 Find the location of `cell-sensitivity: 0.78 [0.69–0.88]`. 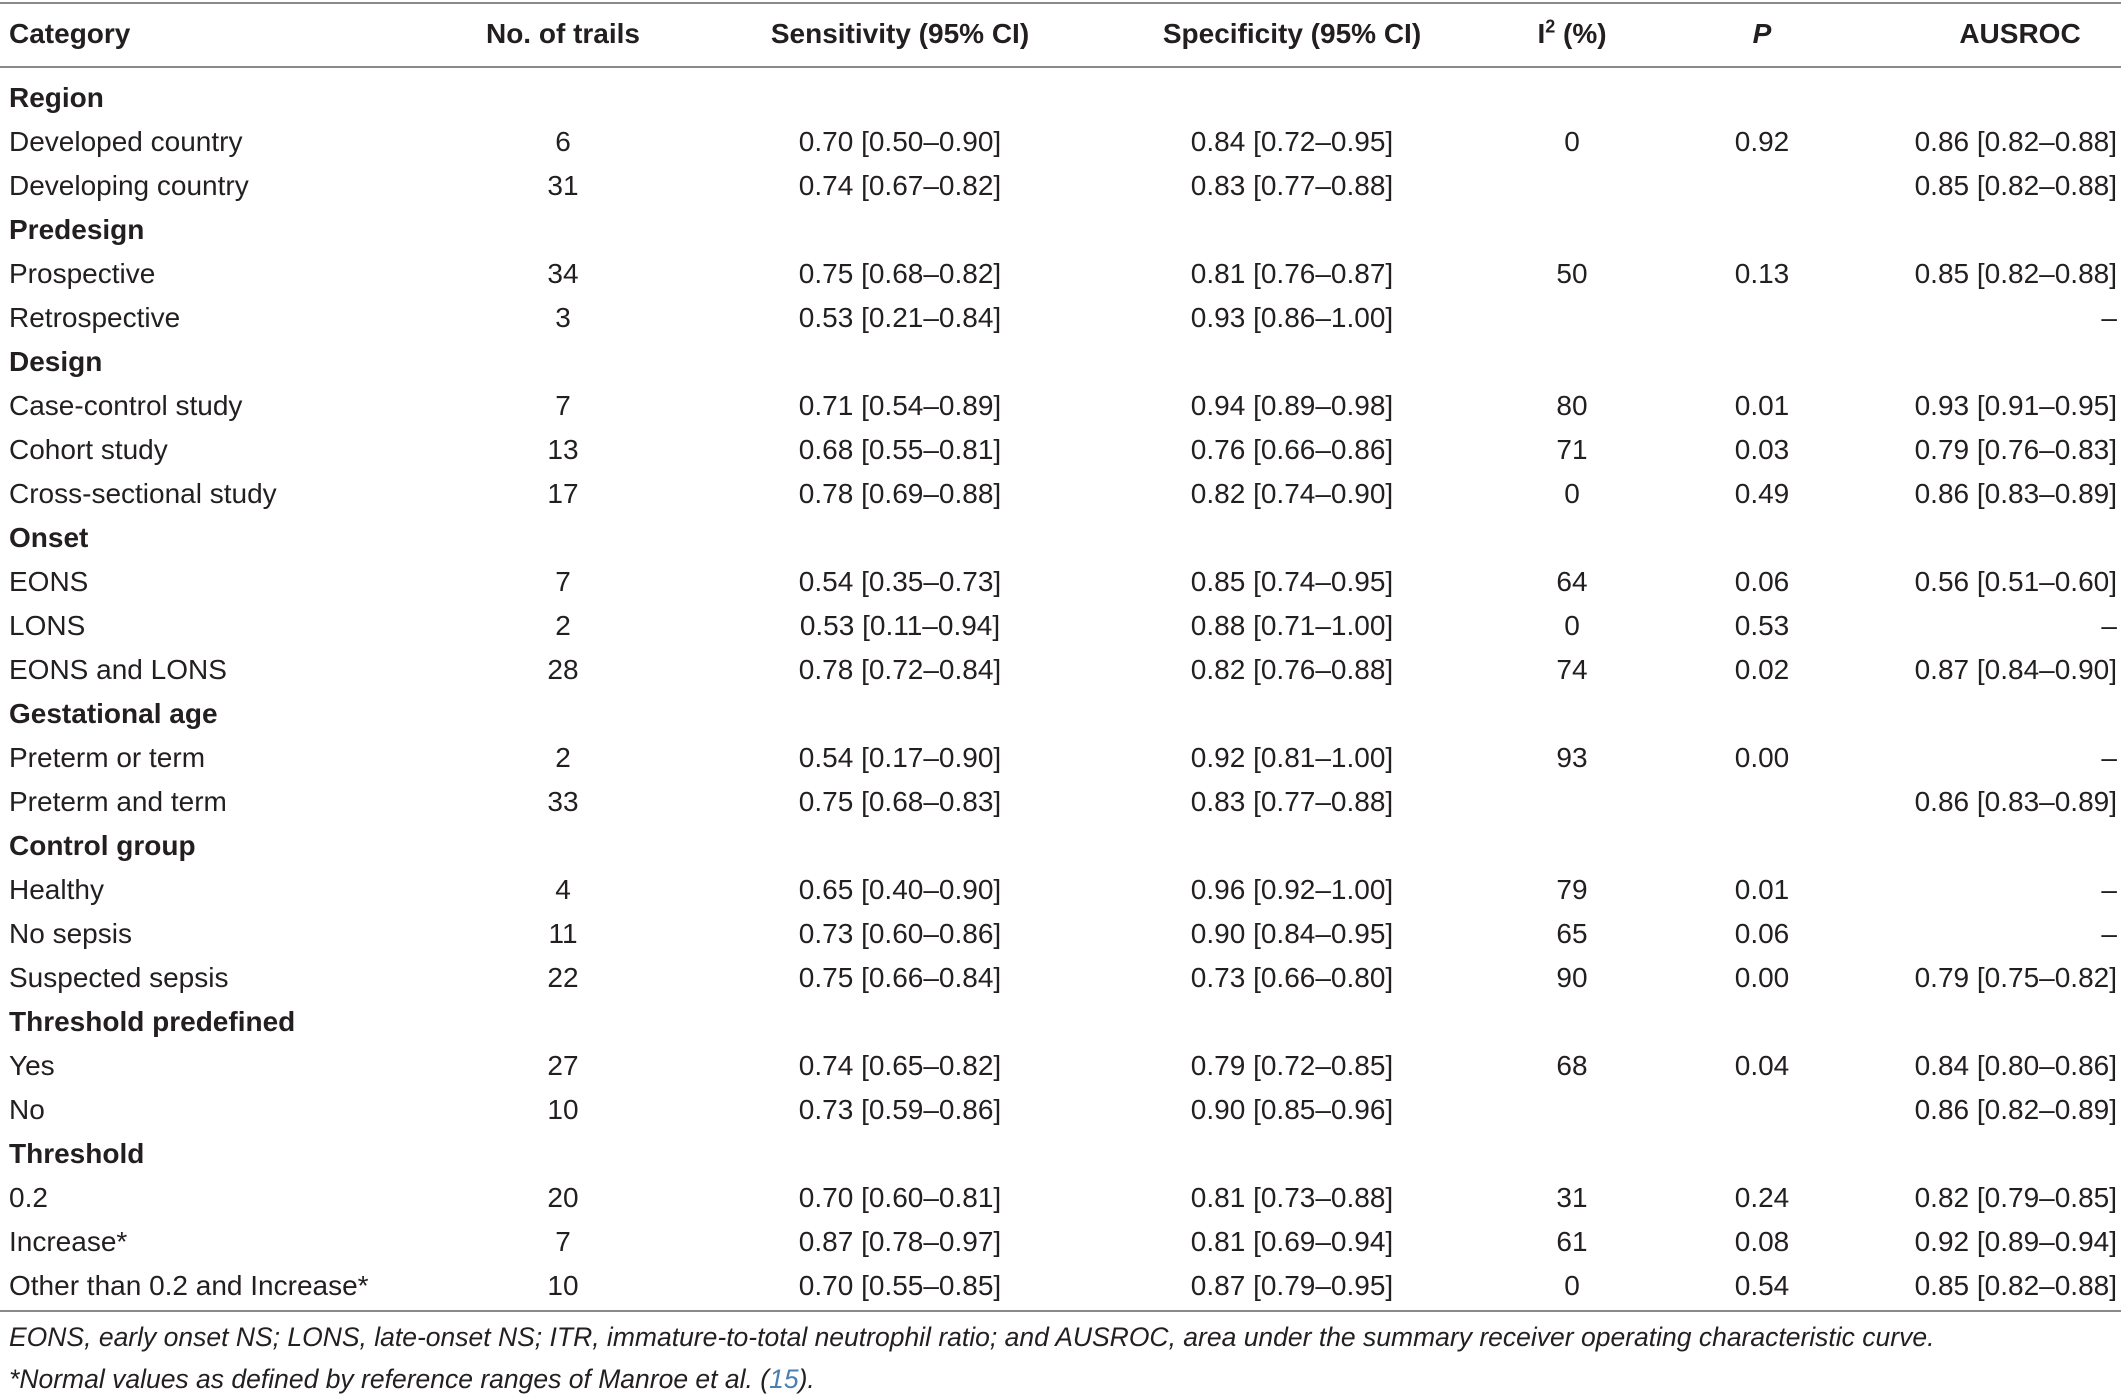

cell-sensitivity: 0.78 [0.69–0.88] is located at coordinates (900, 493).